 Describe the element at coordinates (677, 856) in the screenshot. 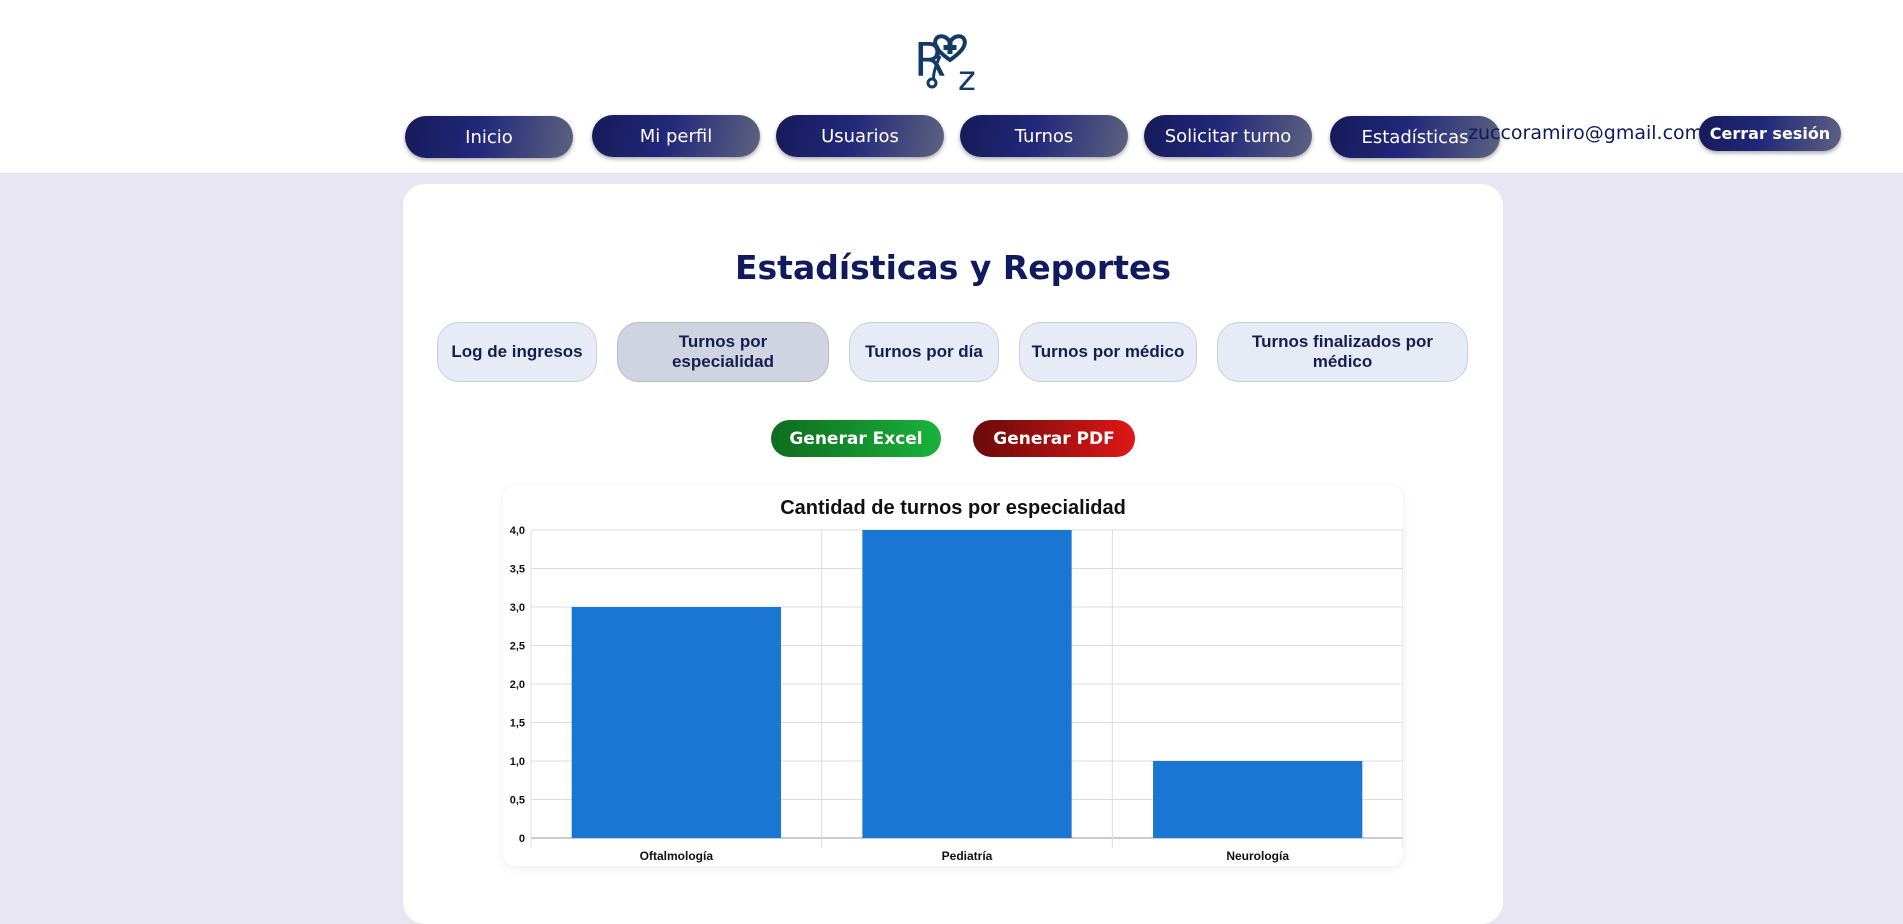

I see `x-tick-label: Oftalmología` at that location.